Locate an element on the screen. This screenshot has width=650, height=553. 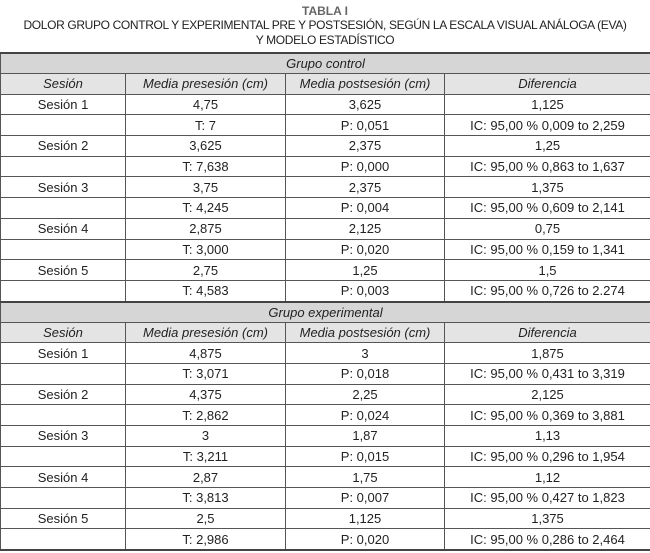
post-mean: 1,125 is located at coordinates (365, 518).